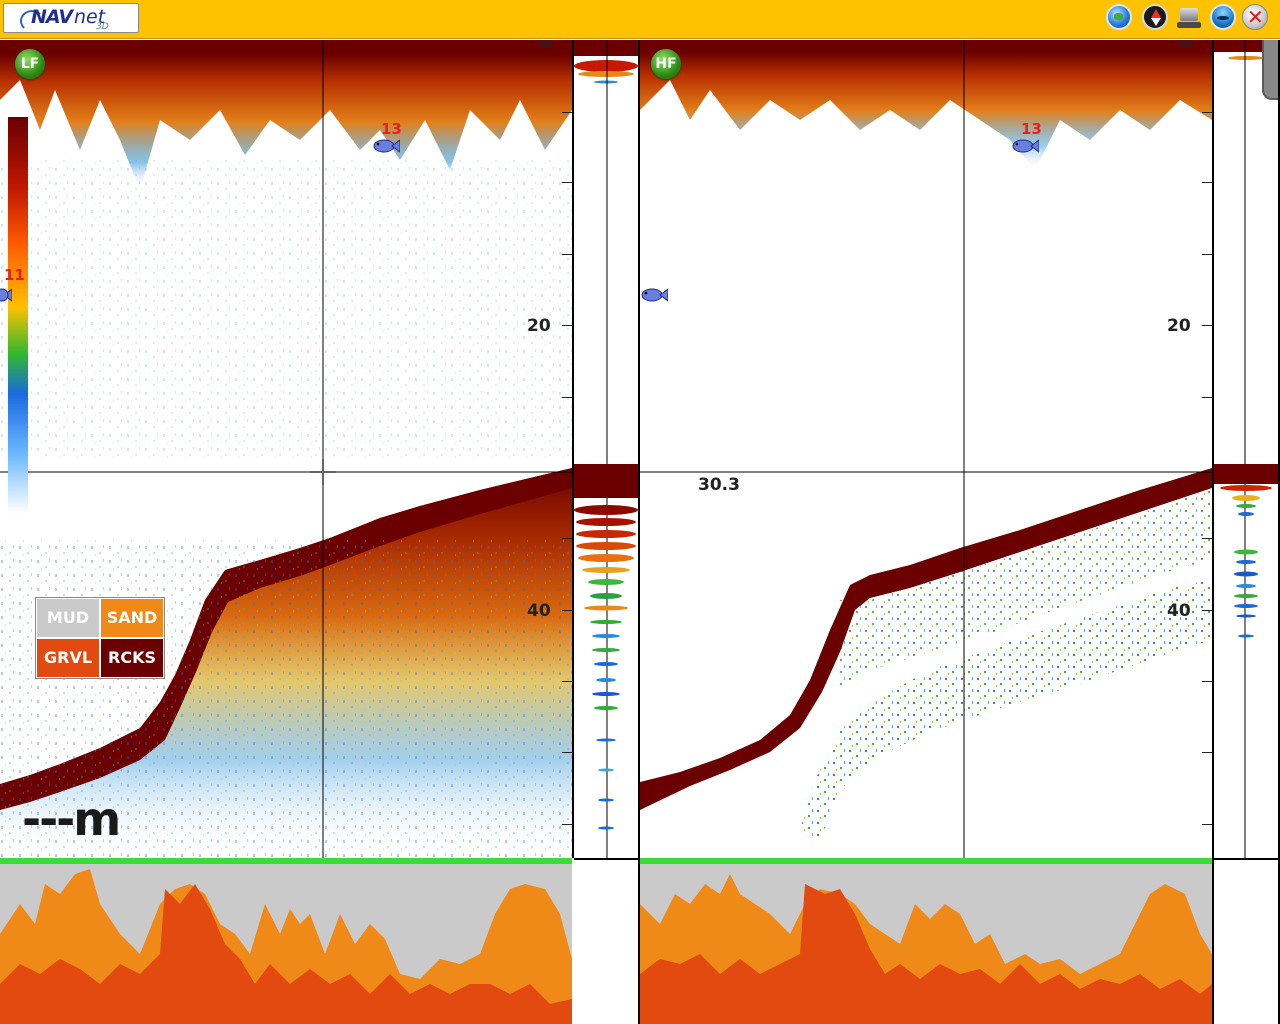 This screenshot has width=1280, height=1024. Describe the element at coordinates (1155, 17) in the screenshot. I see `compass-icon` at that location.